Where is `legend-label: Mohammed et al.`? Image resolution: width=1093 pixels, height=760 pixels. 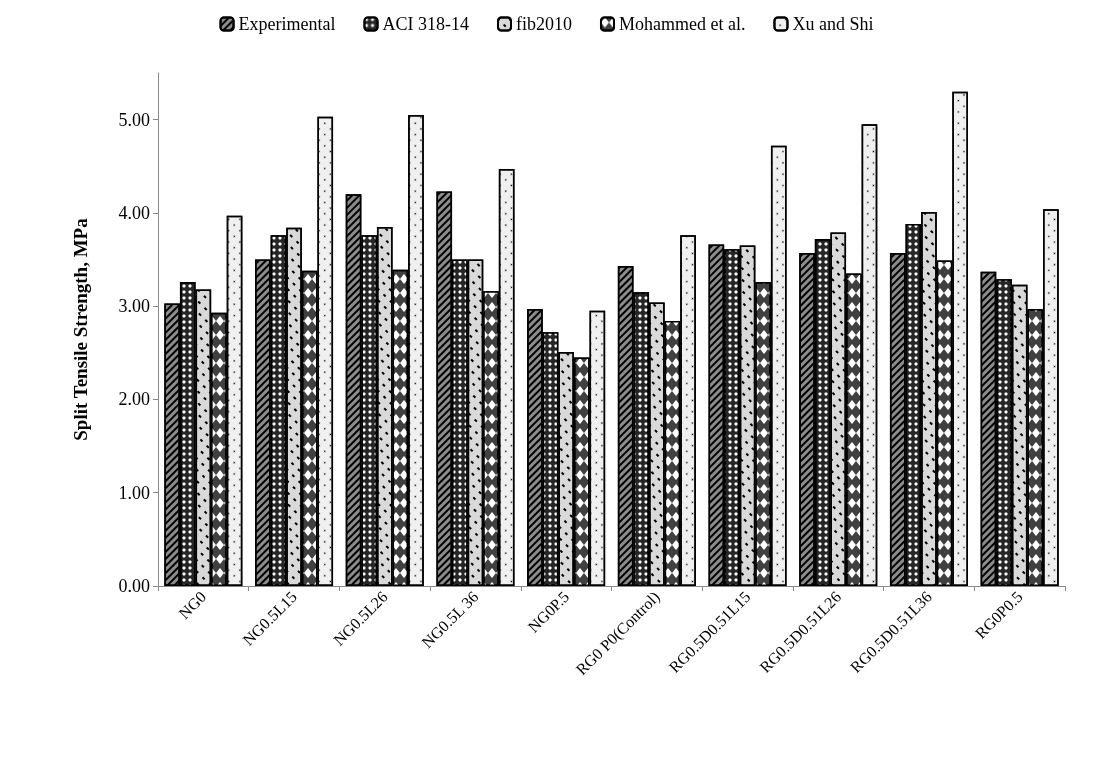 legend-label: Mohammed et al. is located at coordinates (682, 24).